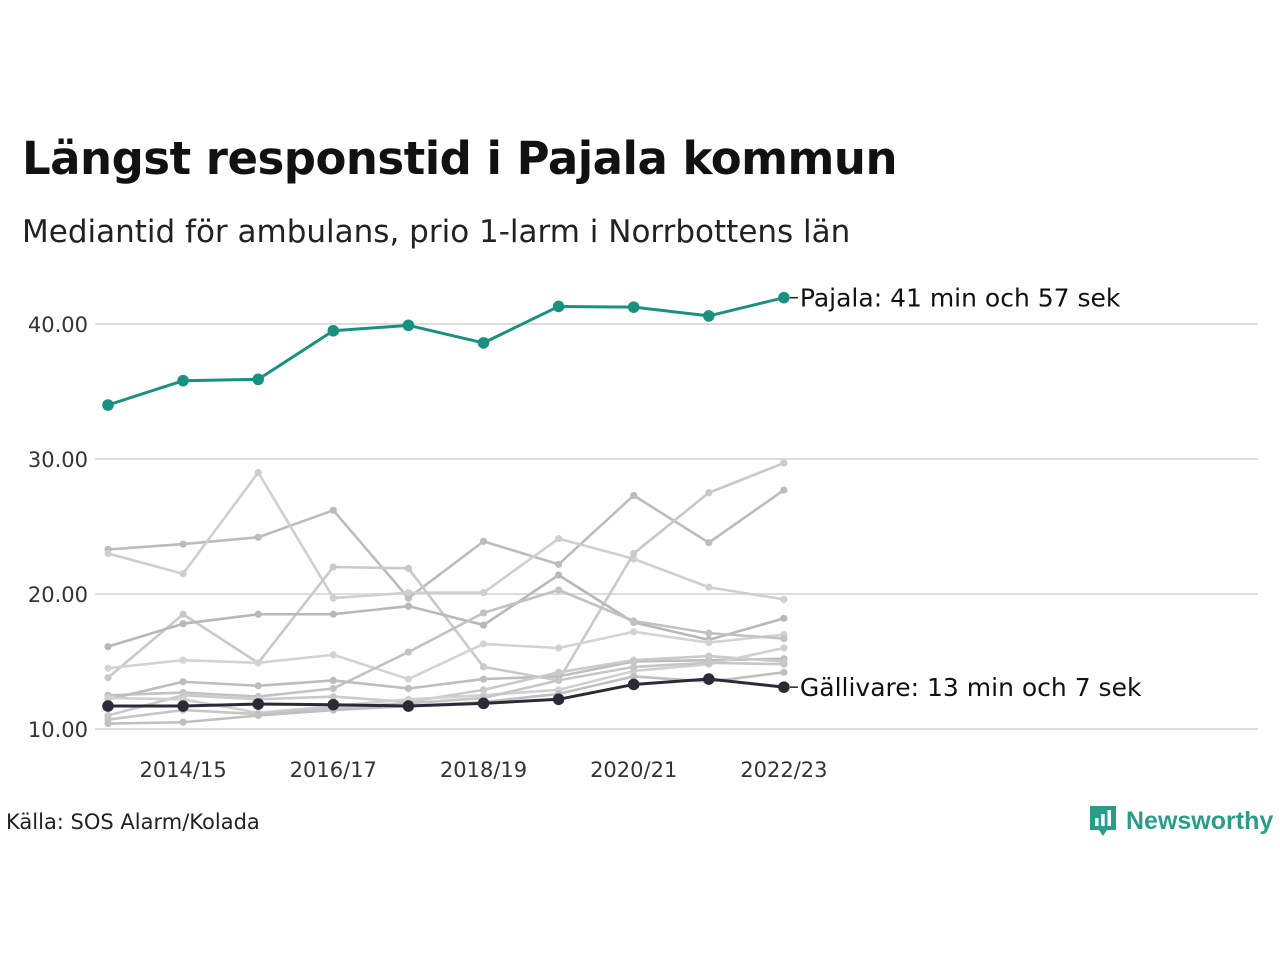 This screenshot has width=1280, height=960. I want to click on series-end-label: Gällivare: 13 min och 7 sek, so click(971, 687).